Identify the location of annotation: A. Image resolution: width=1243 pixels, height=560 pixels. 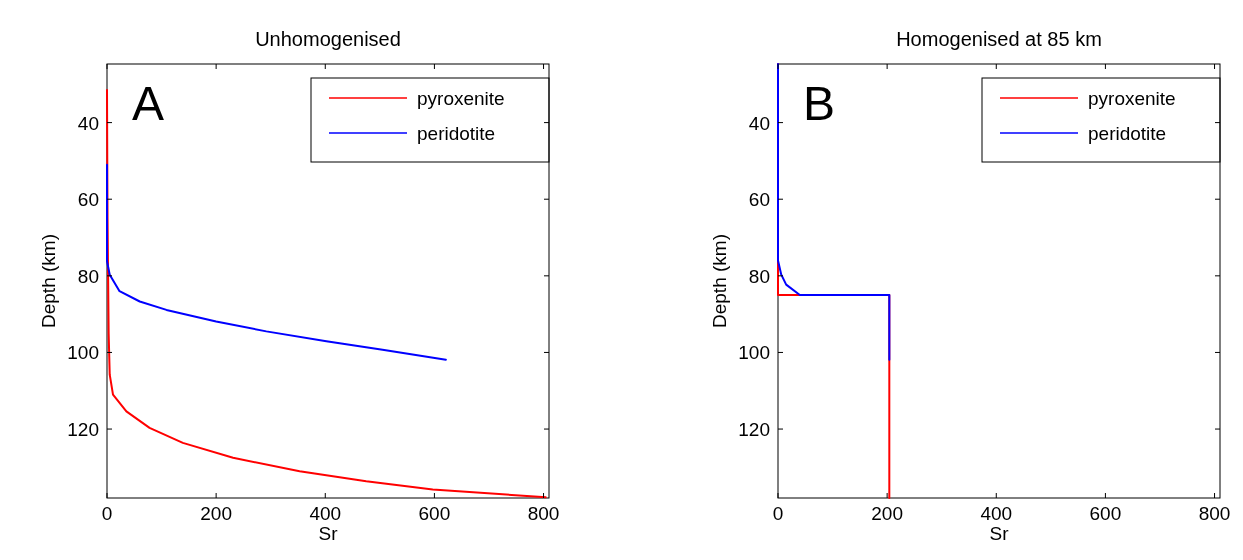
(148, 103).